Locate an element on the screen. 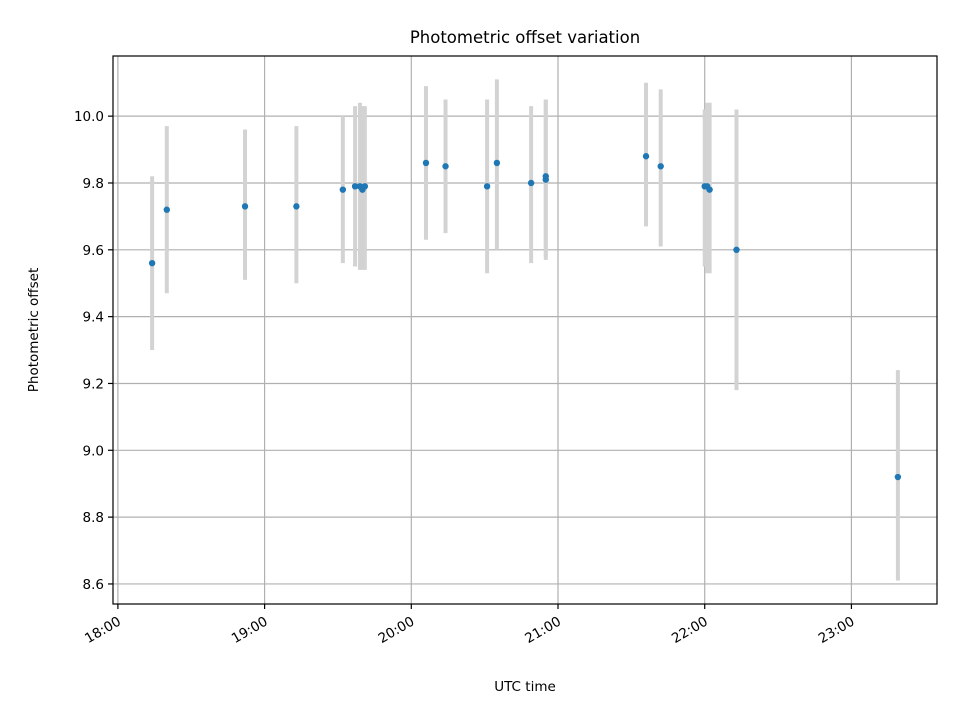 The height and width of the screenshot is (720, 960). y-tick-label: 9.8 is located at coordinates (93, 184).